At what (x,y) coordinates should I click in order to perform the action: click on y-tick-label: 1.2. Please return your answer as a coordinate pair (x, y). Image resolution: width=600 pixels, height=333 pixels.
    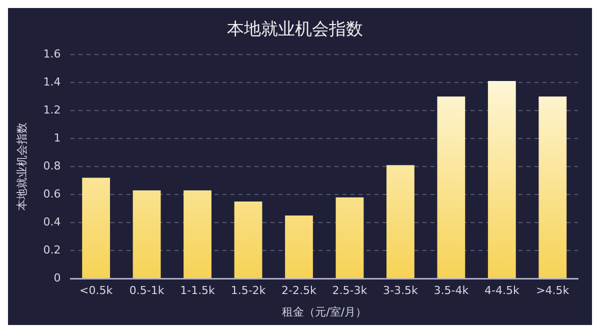
    Looking at the image, I should click on (52, 109).